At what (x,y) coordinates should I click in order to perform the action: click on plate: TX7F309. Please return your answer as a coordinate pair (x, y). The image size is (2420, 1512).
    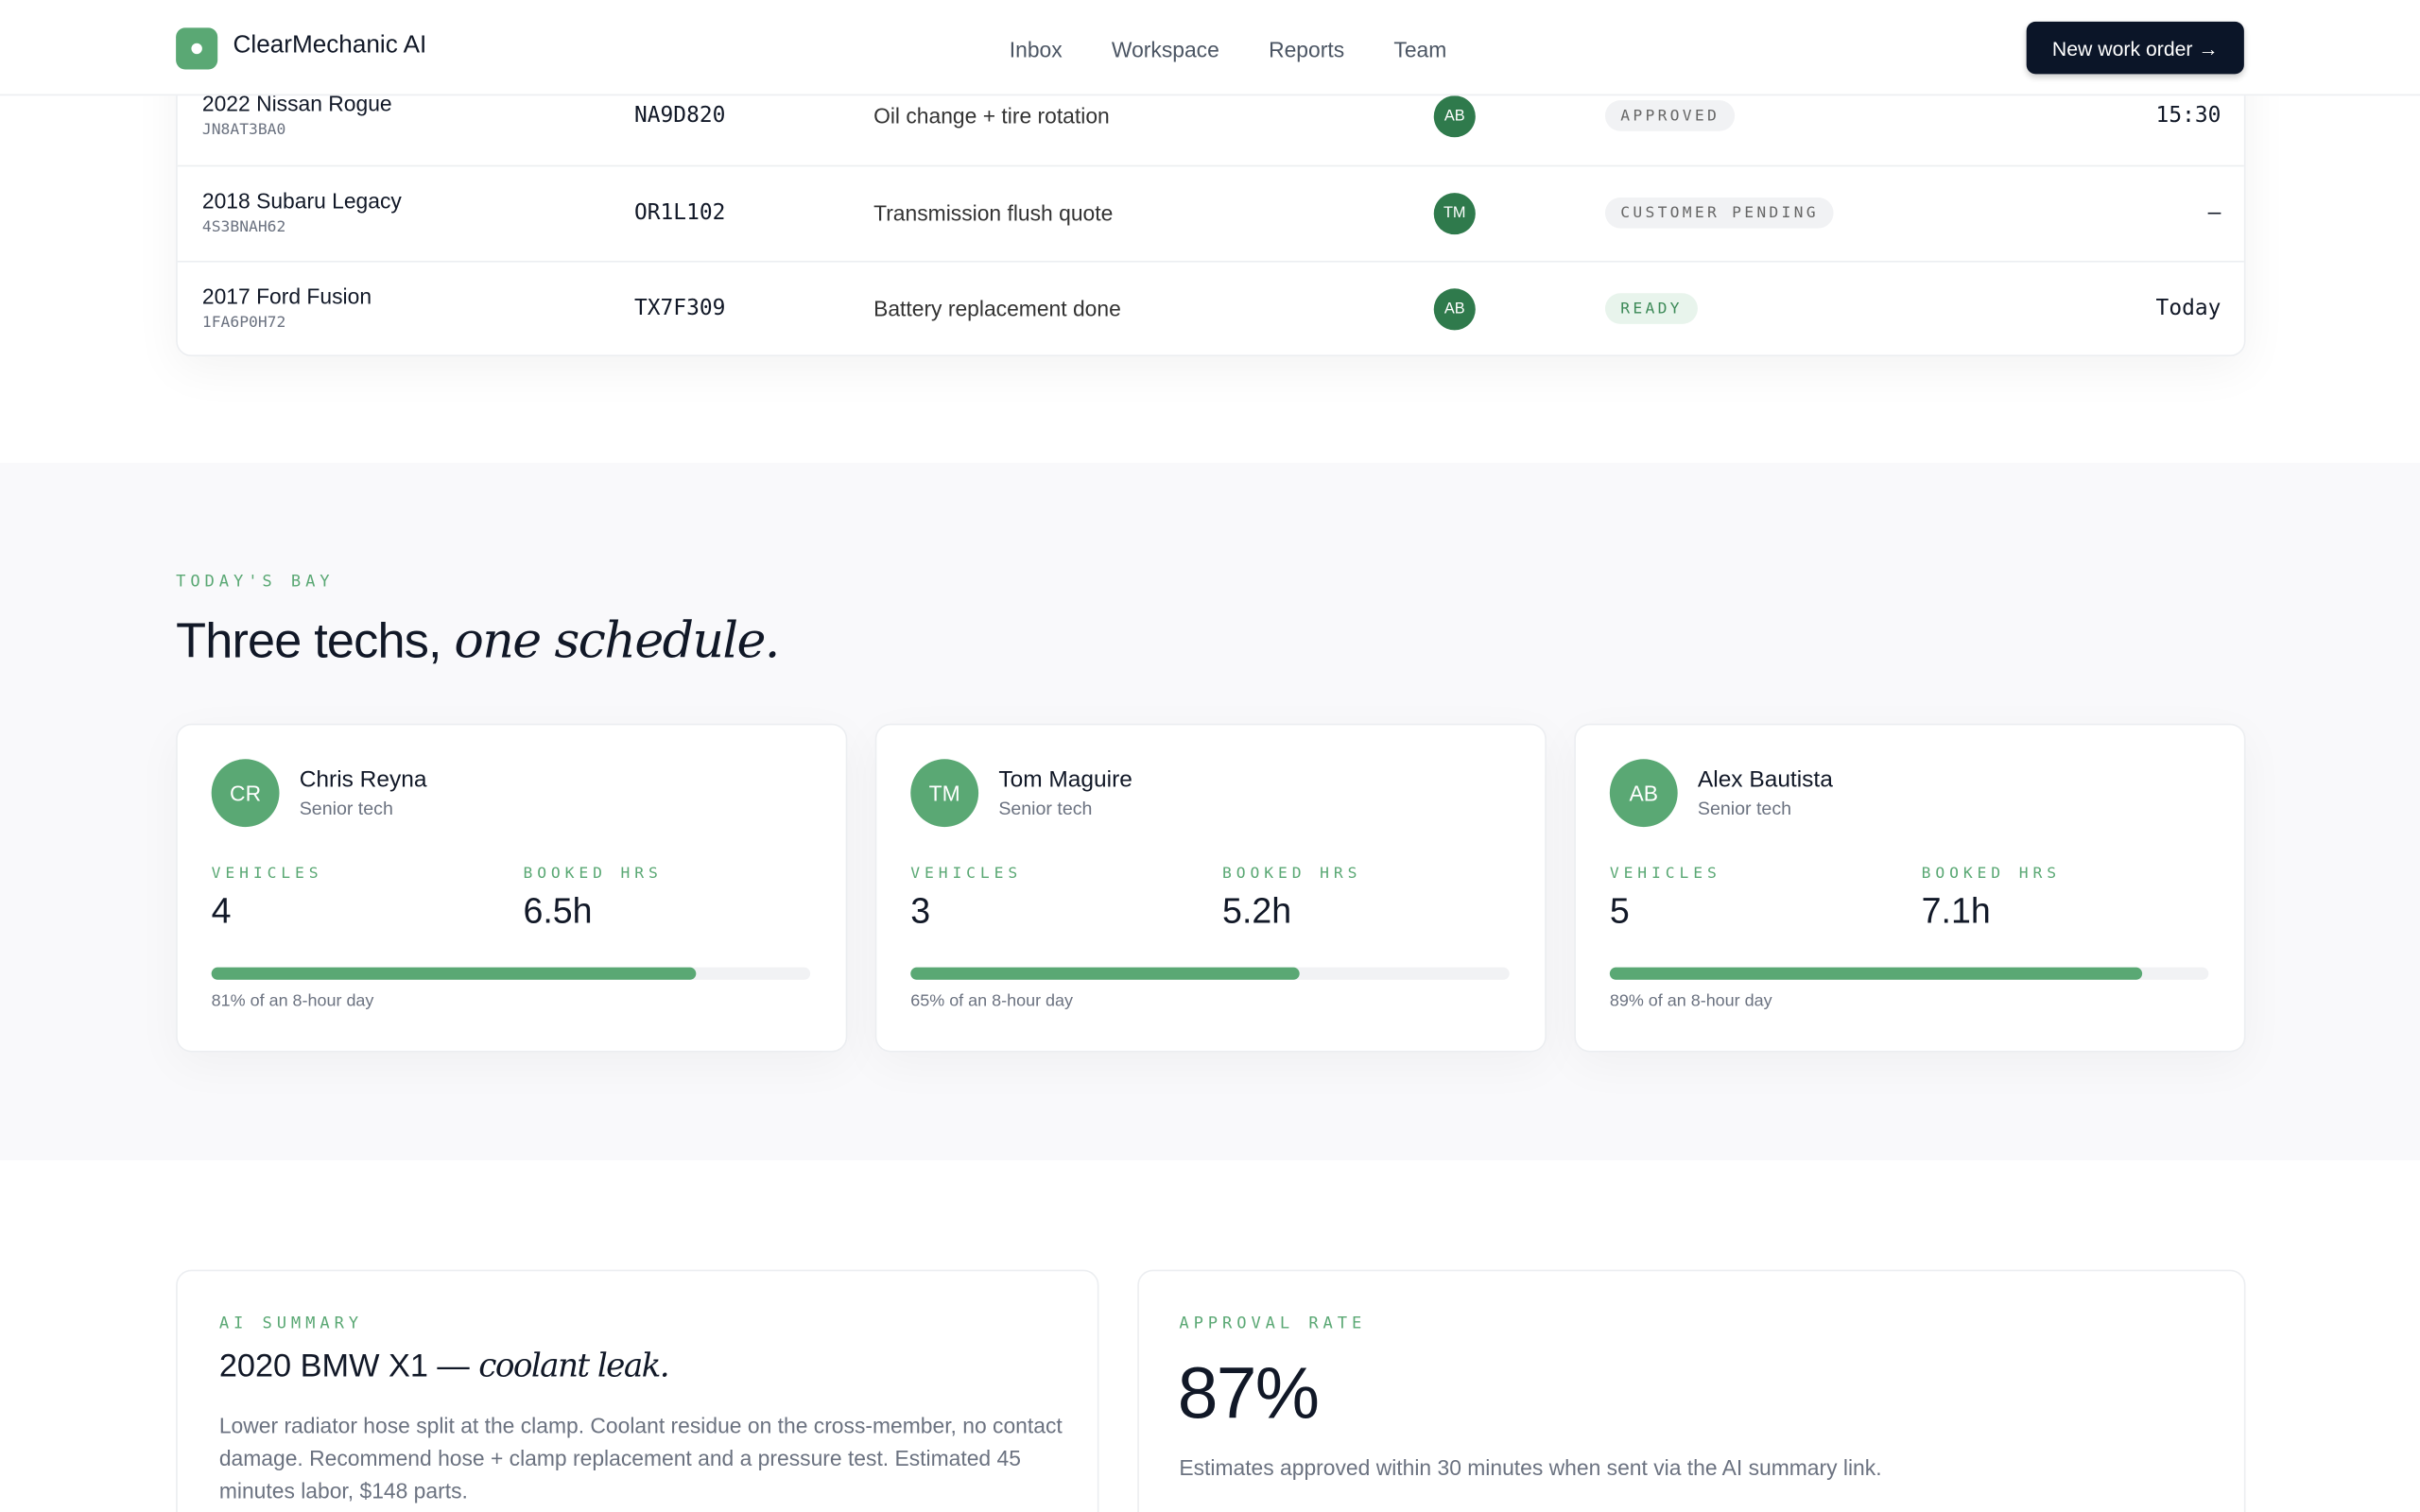
    Looking at the image, I should click on (680, 308).